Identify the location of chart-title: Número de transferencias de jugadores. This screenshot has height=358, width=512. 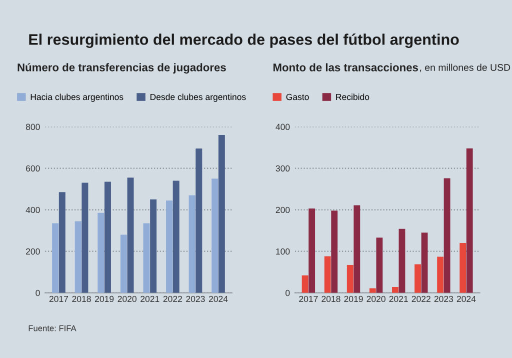
(122, 68).